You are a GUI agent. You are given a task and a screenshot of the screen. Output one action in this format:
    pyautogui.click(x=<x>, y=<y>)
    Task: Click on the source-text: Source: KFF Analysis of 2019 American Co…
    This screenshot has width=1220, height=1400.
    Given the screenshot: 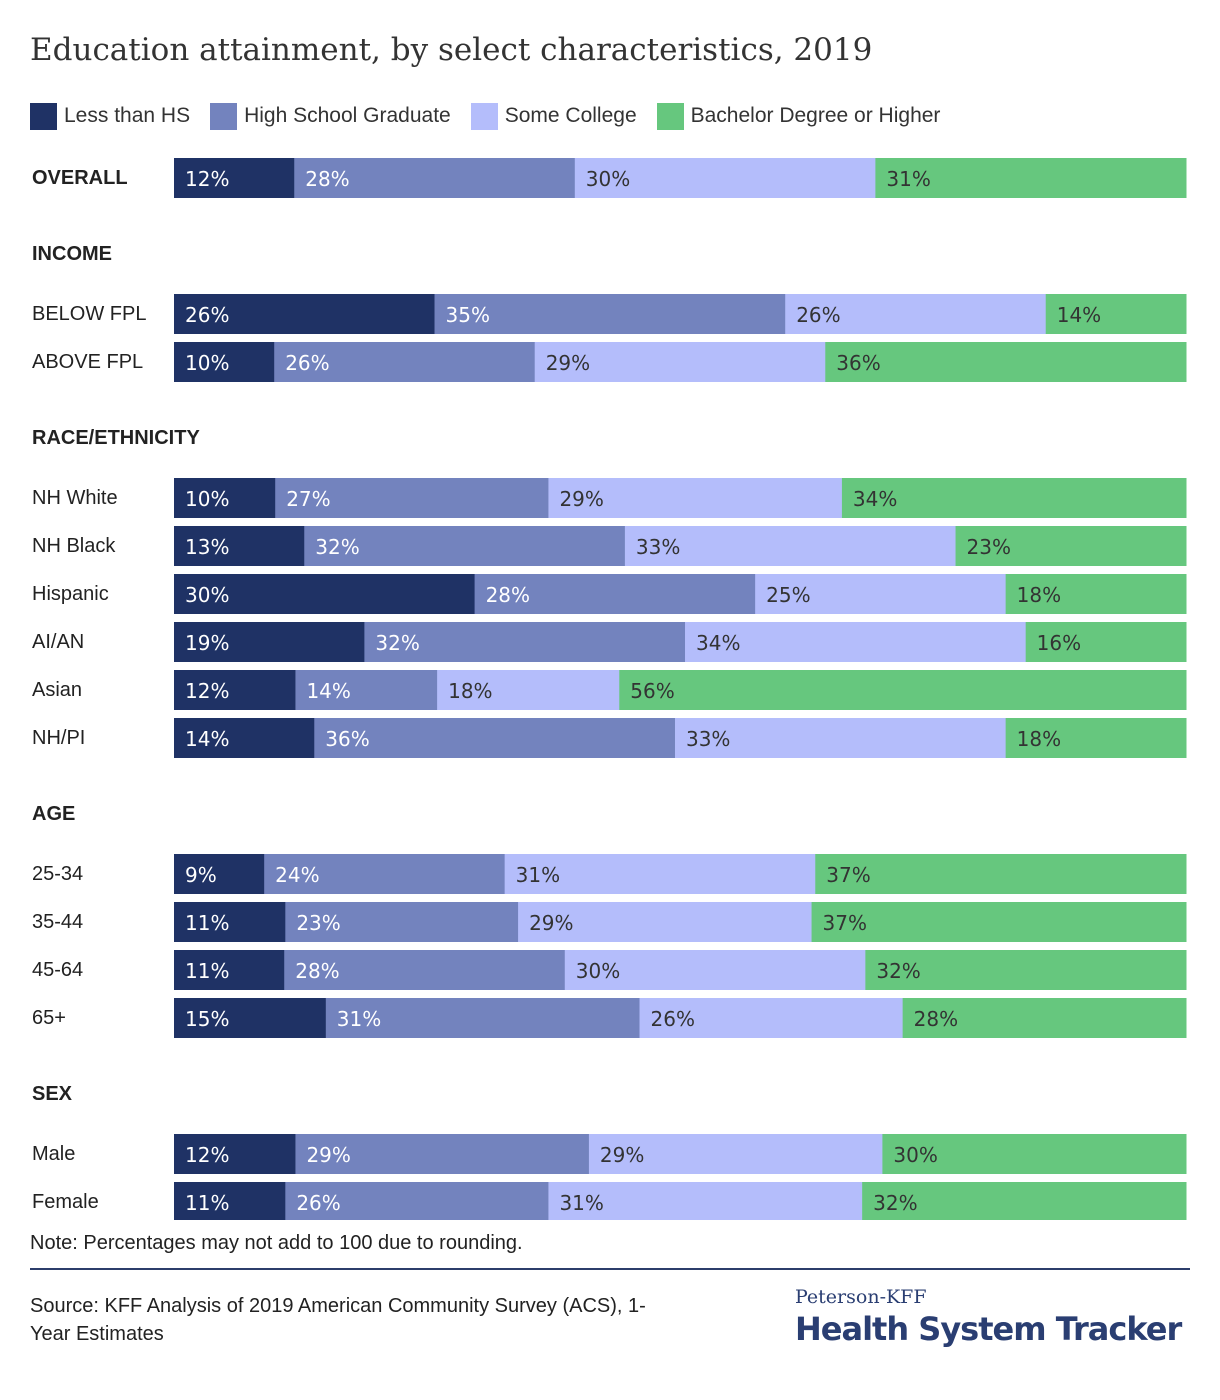 What is the action you would take?
    pyautogui.click(x=338, y=1320)
    